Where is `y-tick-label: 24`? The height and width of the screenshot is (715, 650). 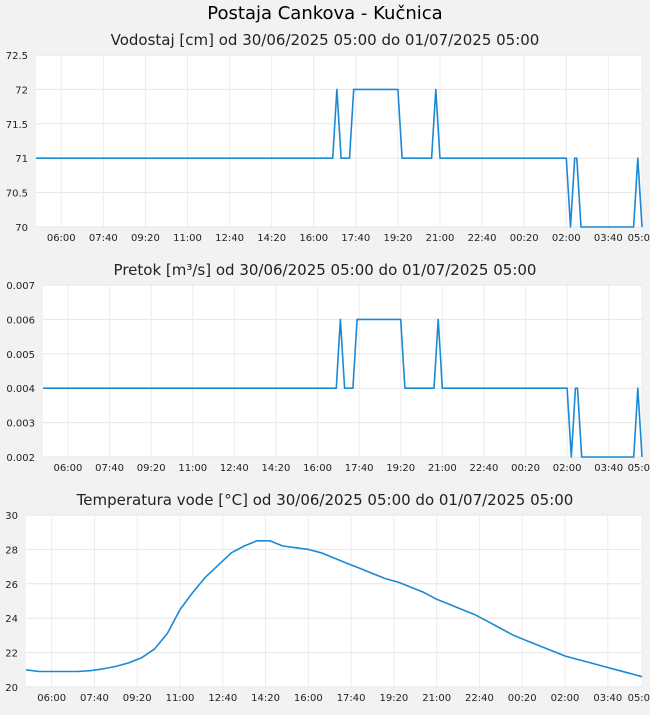 y-tick-label: 24 is located at coordinates (11, 619).